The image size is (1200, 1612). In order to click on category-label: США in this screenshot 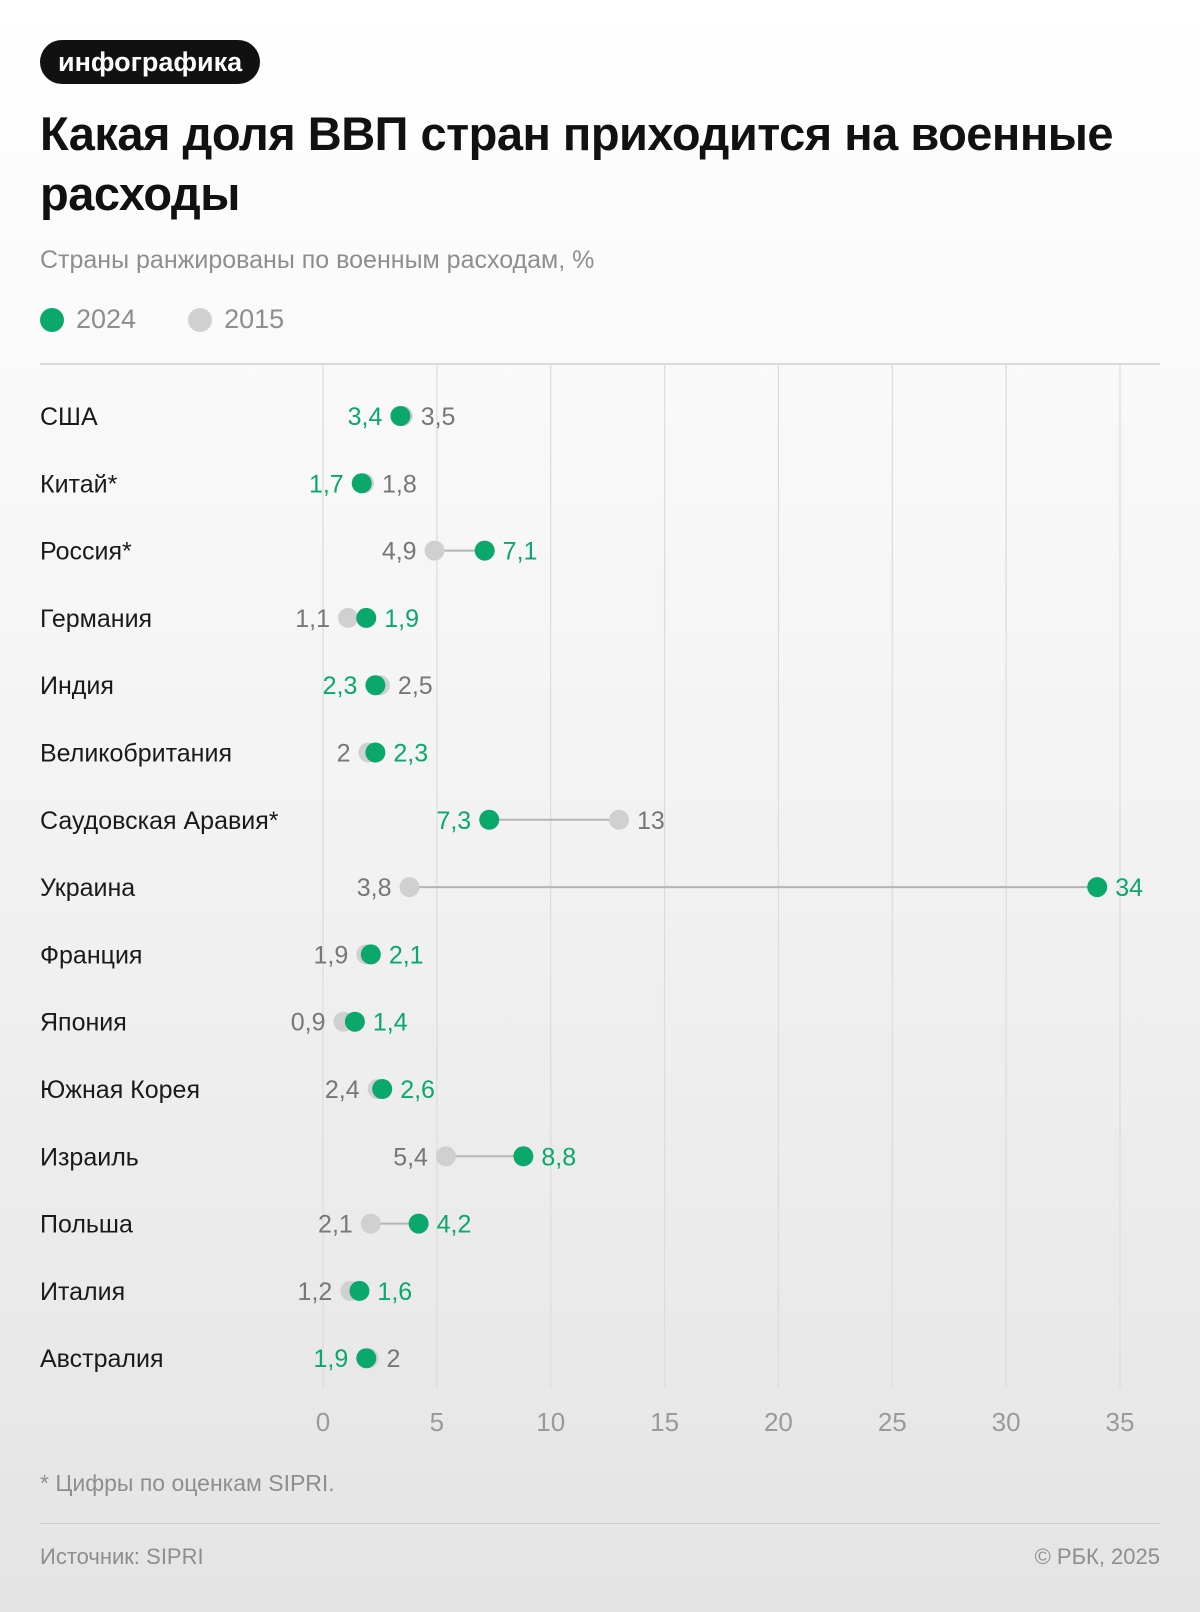, I will do `click(69, 417)`.